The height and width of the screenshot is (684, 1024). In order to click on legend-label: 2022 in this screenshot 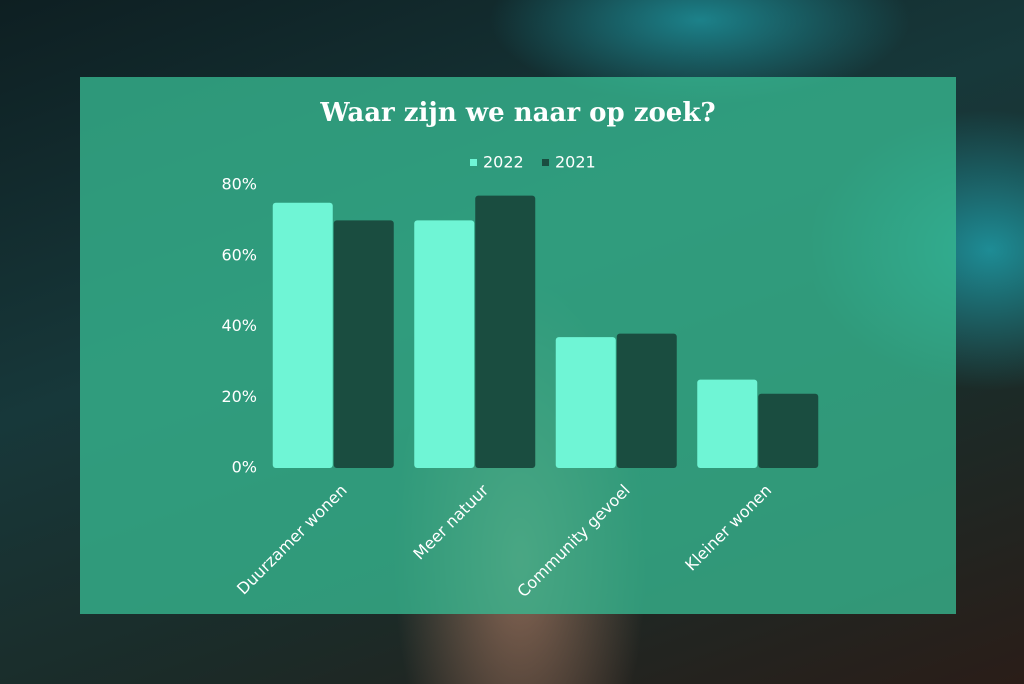, I will do `click(503, 162)`.